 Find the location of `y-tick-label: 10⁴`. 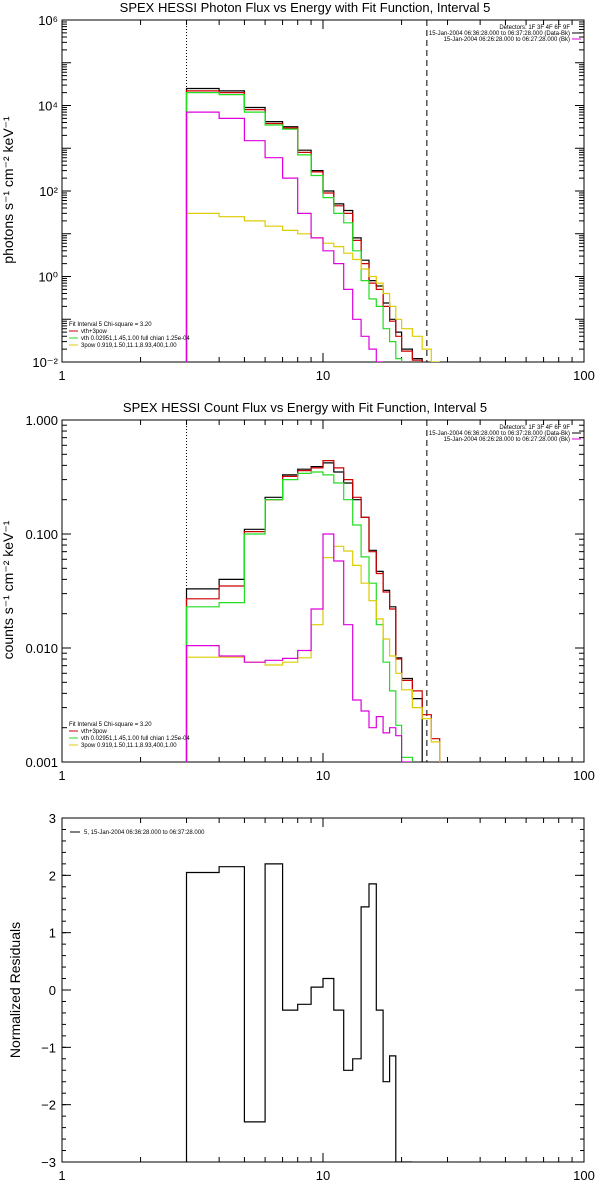

y-tick-label: 10⁴ is located at coordinates (48, 106).